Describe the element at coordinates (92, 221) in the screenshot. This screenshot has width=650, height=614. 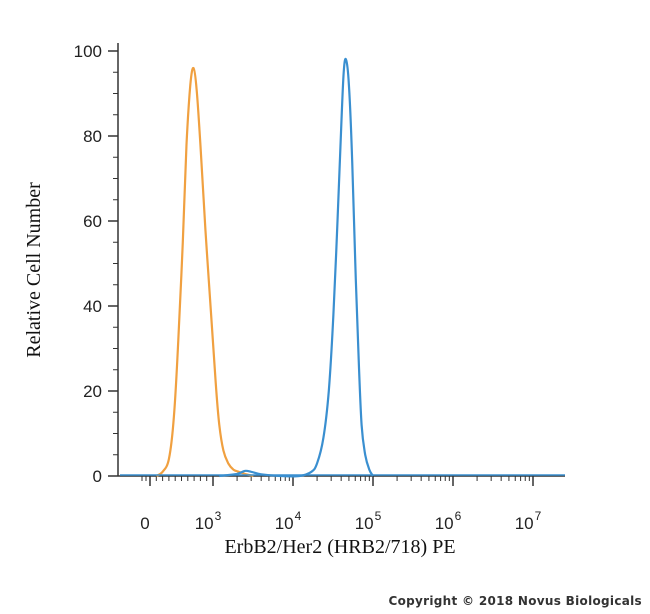
I see `y-tick-label: 60` at that location.